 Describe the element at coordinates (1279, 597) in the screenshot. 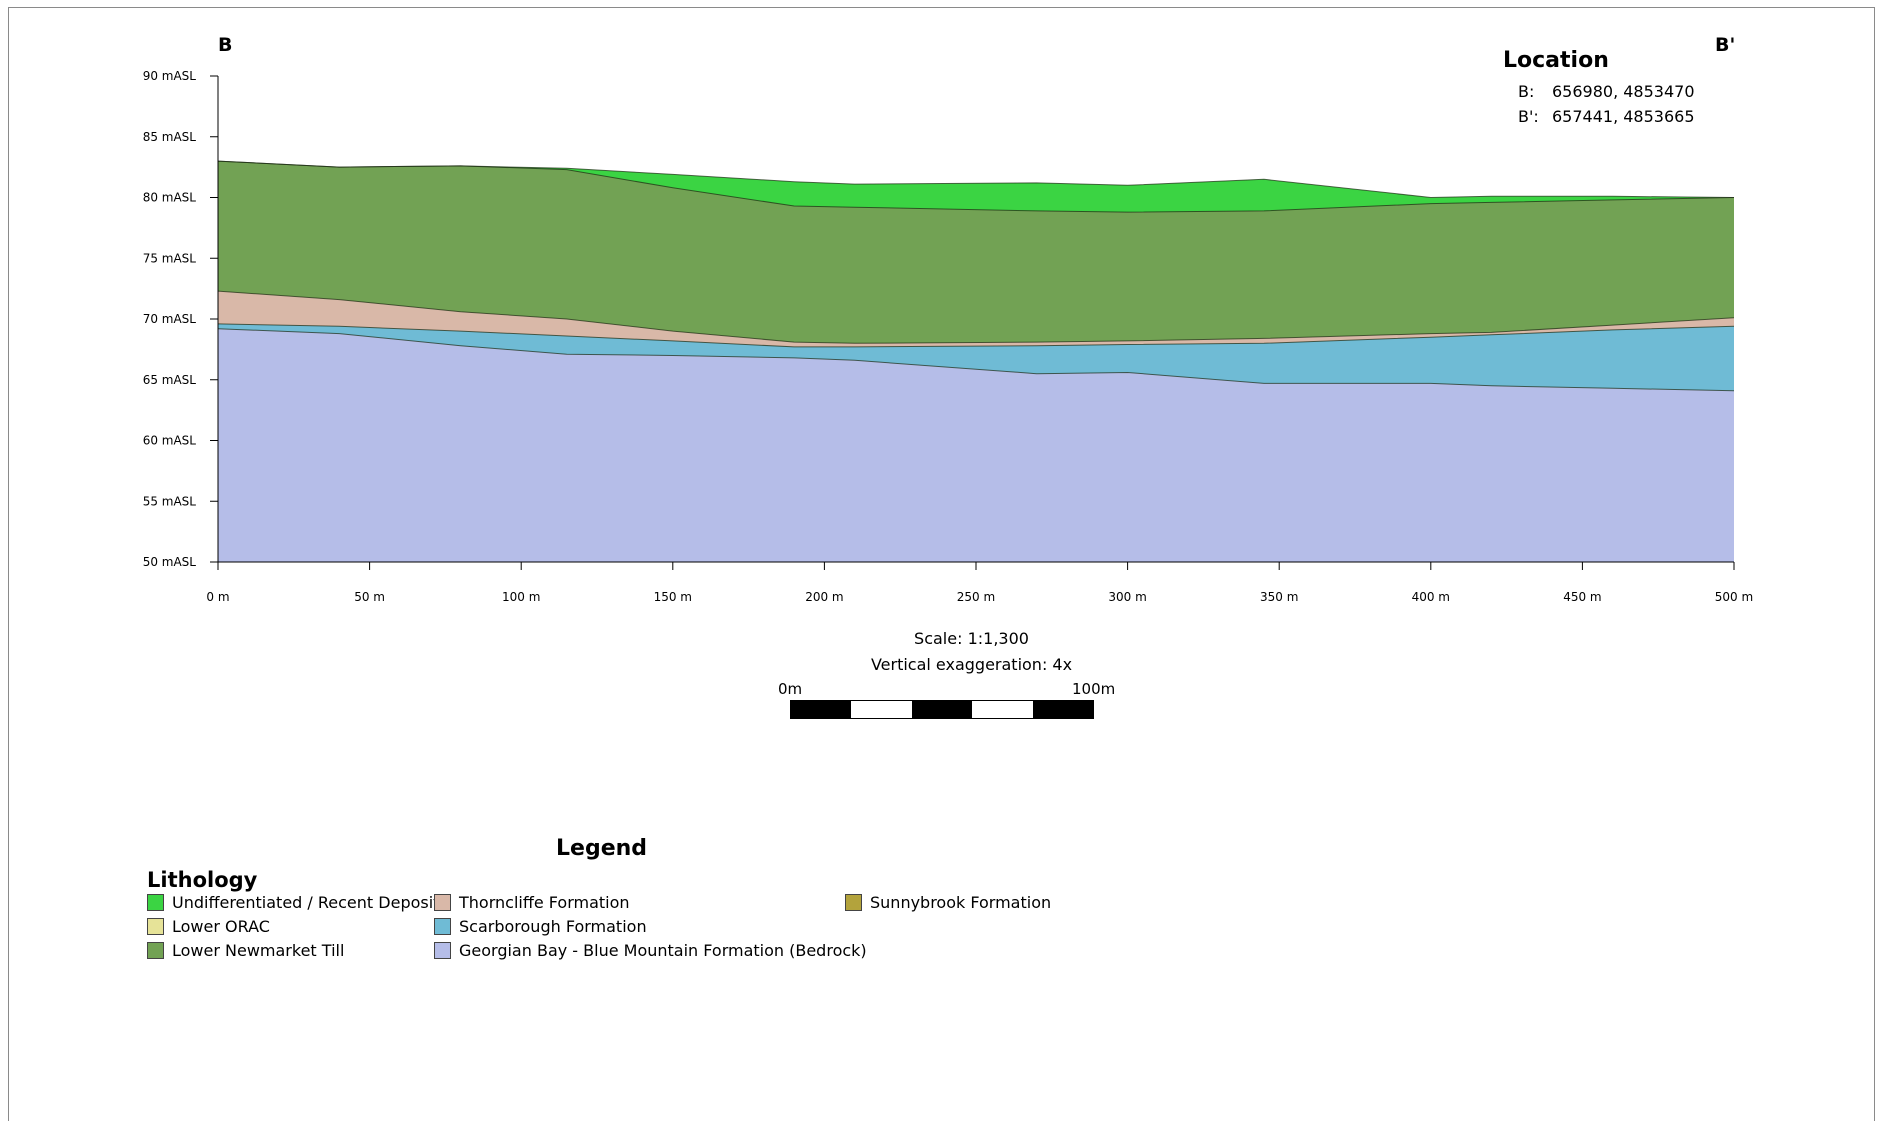

I see `x-tick-label: 350 m` at that location.